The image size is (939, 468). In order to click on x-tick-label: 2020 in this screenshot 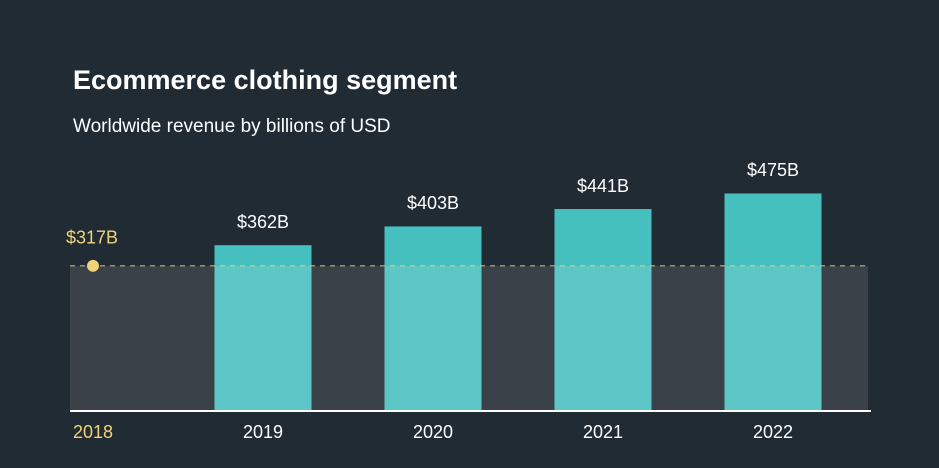, I will do `click(433, 432)`.